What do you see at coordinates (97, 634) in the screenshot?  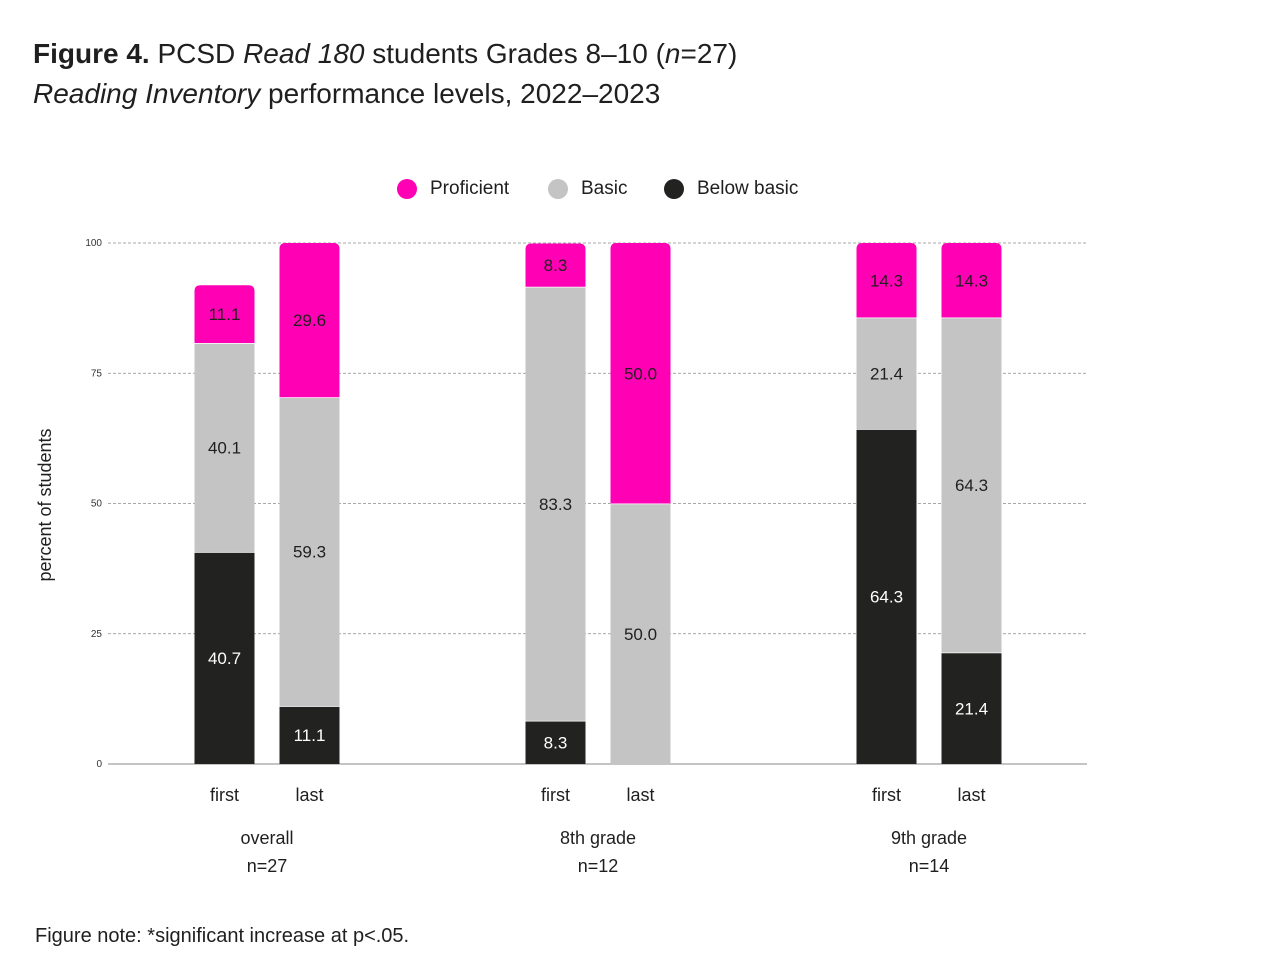 I see `y-tick-label: 25` at bounding box center [97, 634].